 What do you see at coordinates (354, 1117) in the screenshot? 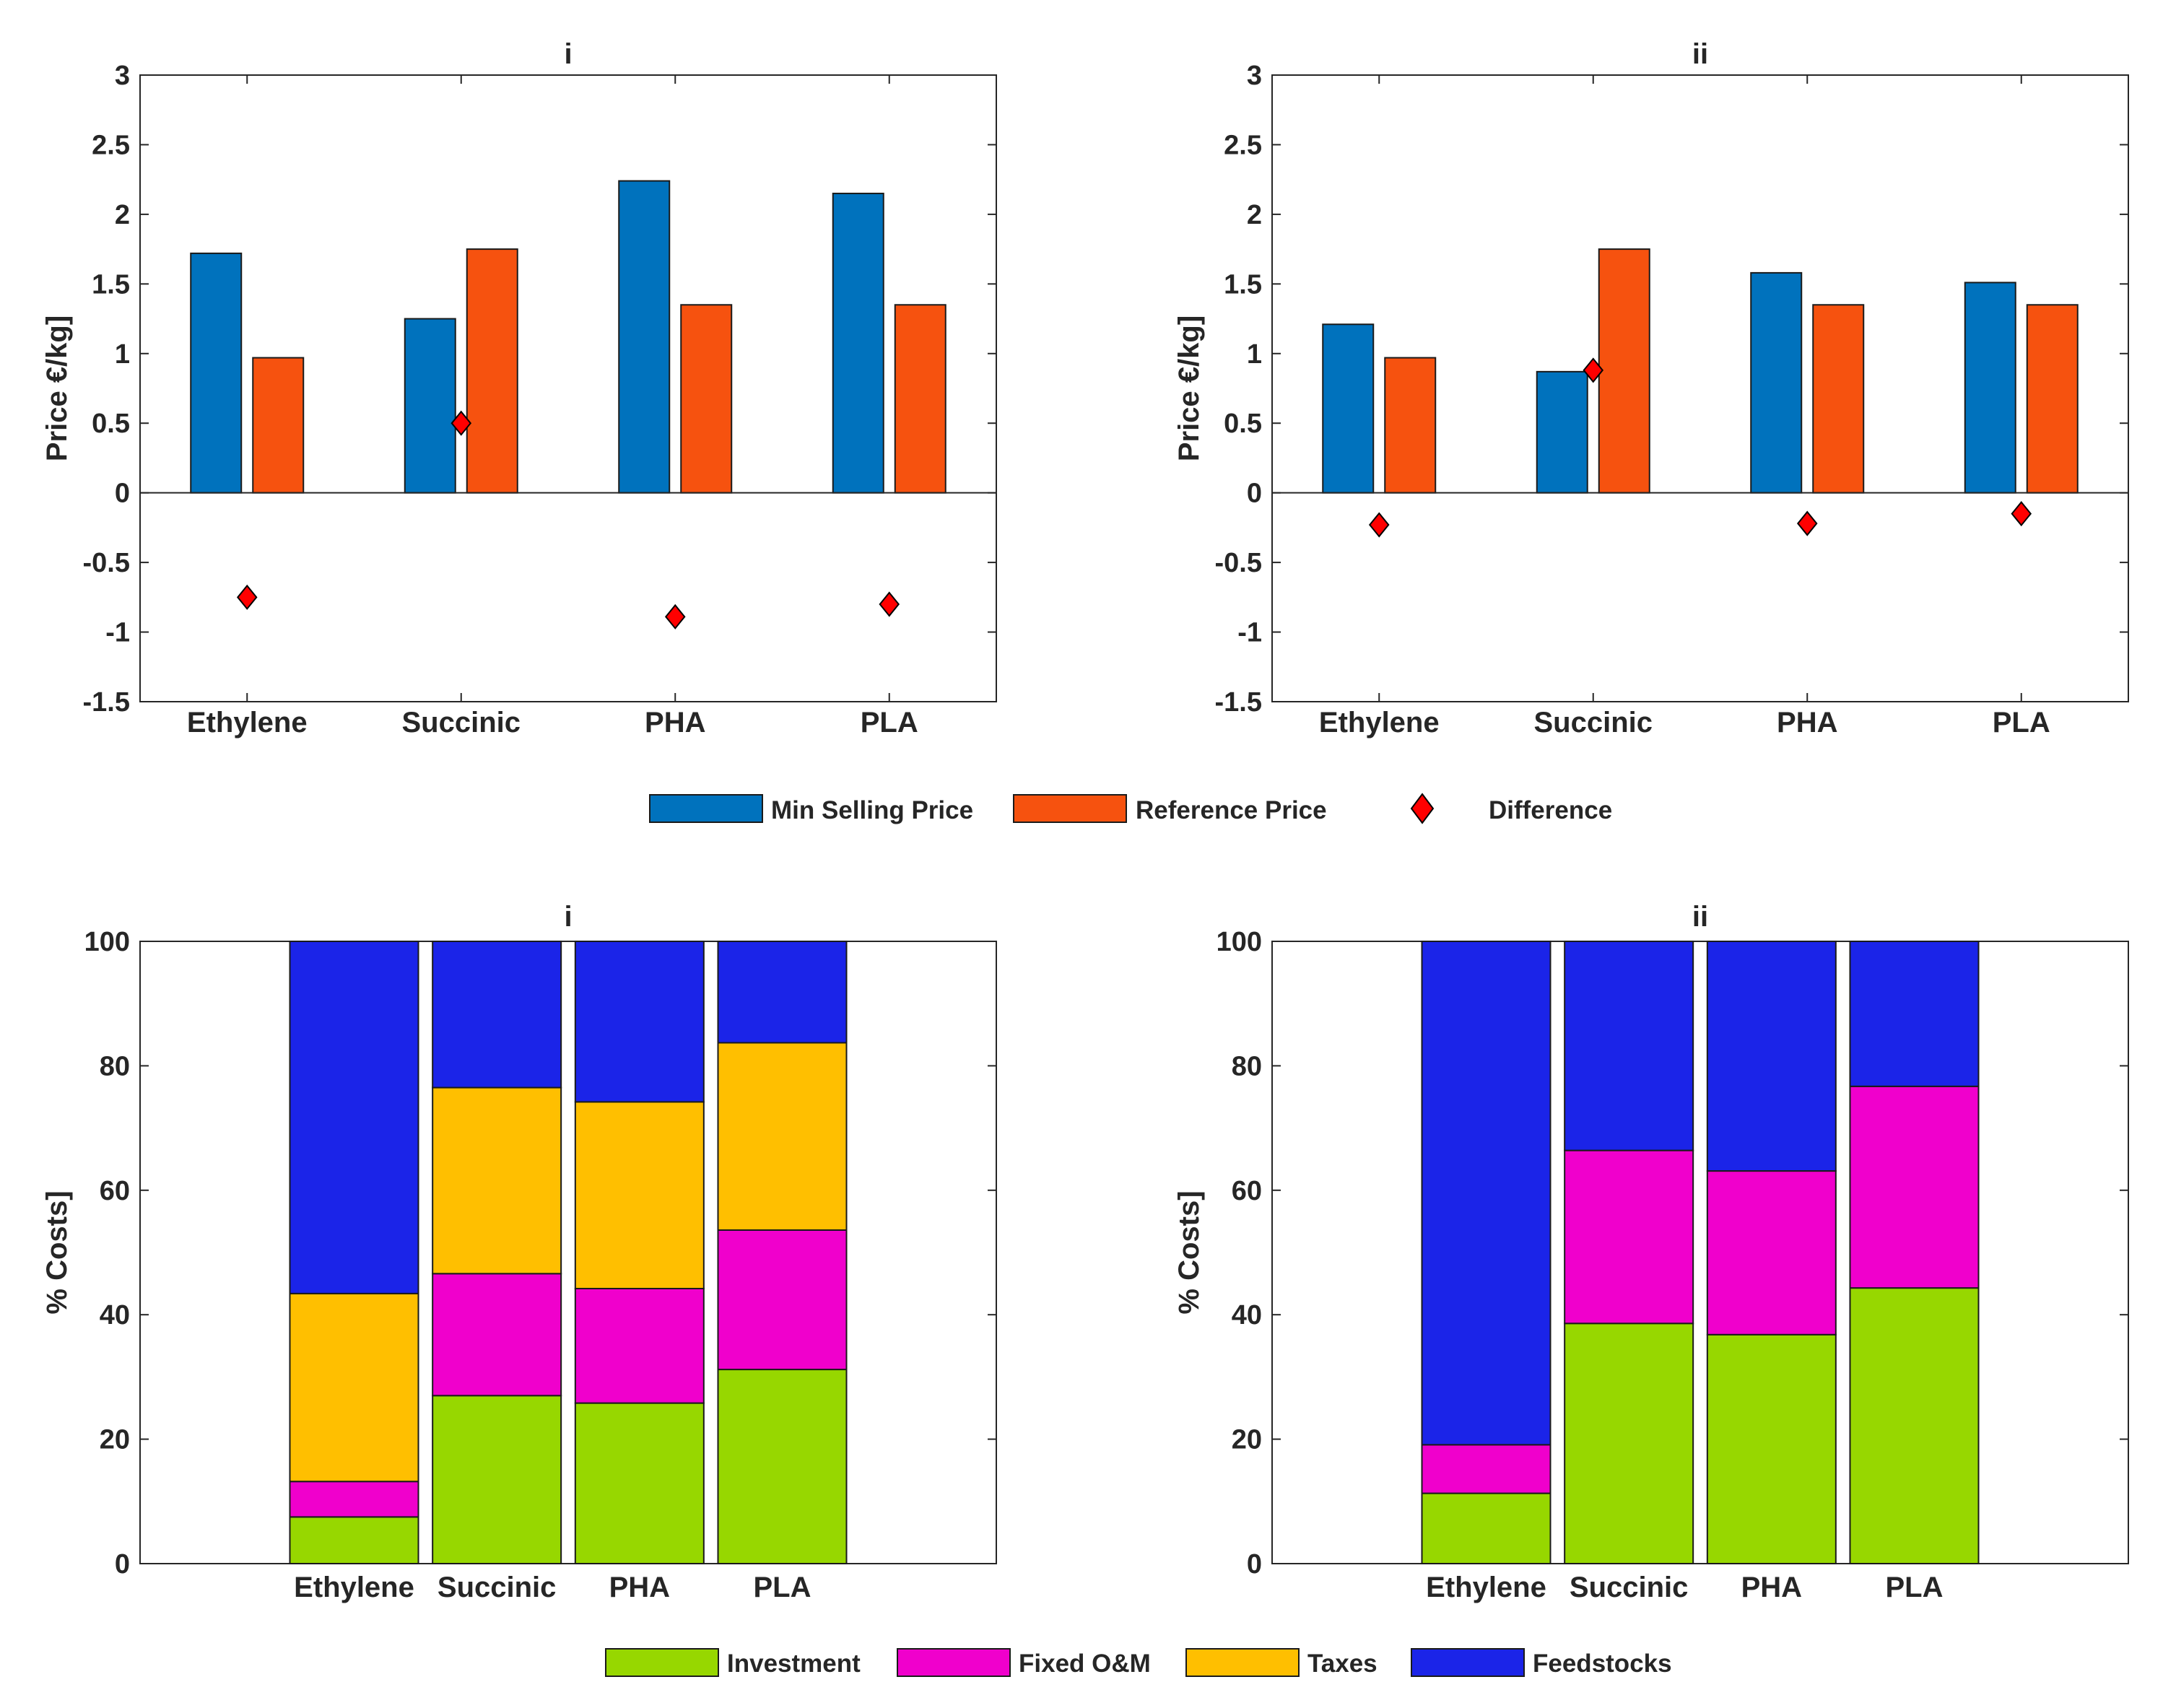
I see `segment-feedstocks-ethylene` at bounding box center [354, 1117].